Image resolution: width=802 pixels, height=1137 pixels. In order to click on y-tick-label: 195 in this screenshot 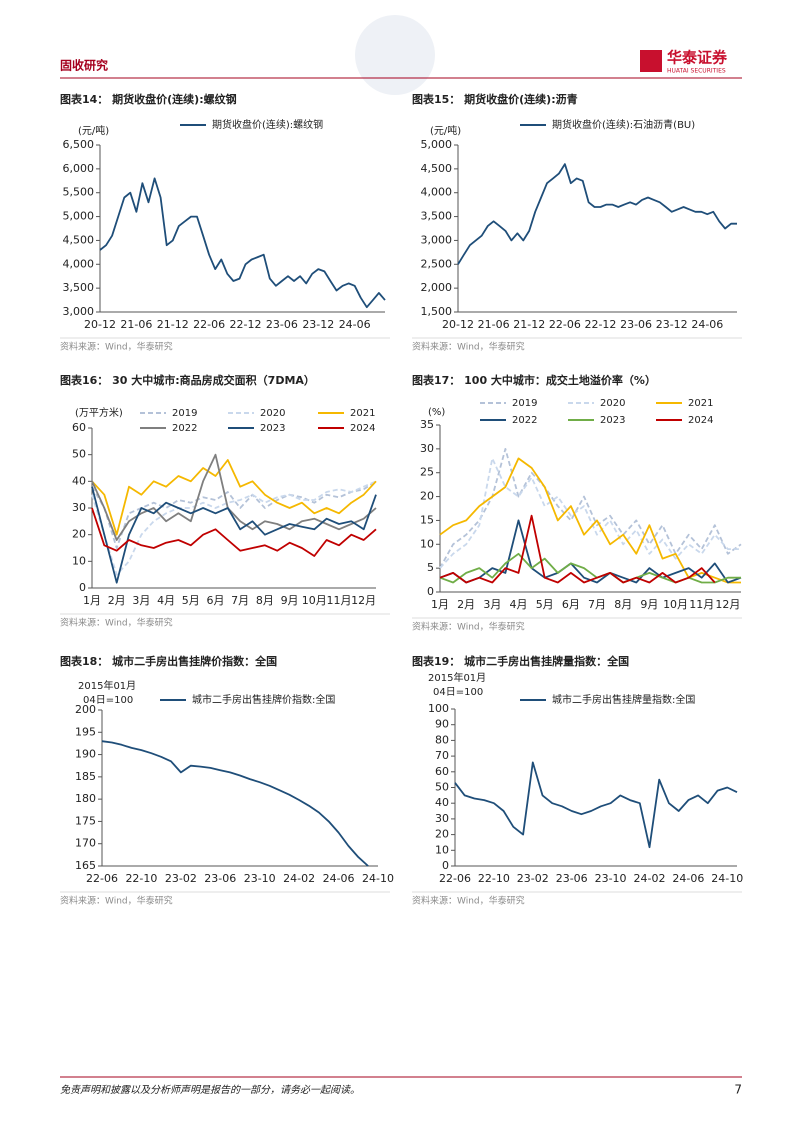, I will do `click(85, 731)`.